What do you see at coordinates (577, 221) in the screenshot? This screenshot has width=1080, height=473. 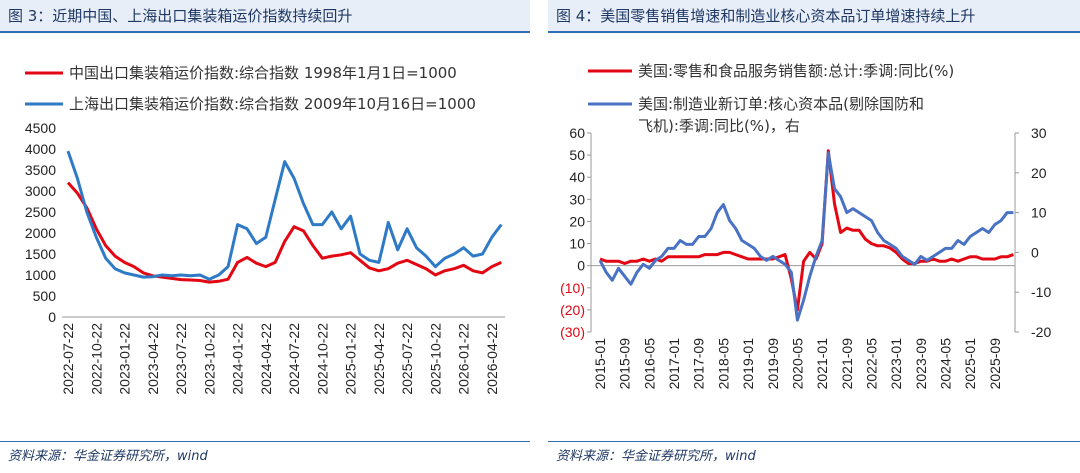 I see `y-tick-label: 20` at bounding box center [577, 221].